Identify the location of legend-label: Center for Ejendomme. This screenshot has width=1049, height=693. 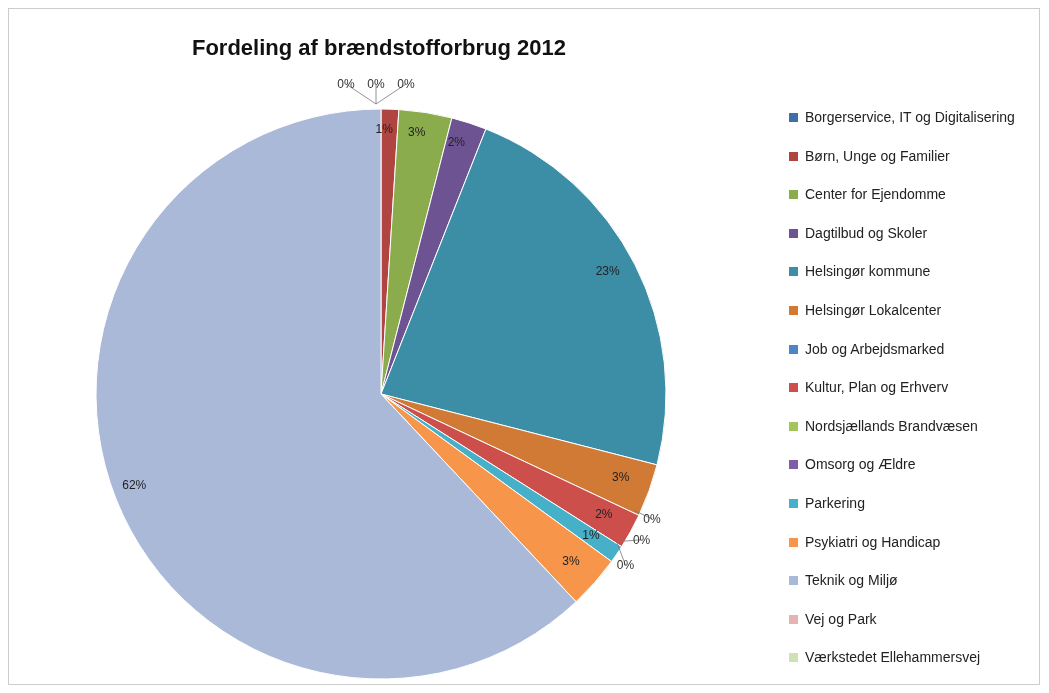
(875, 195).